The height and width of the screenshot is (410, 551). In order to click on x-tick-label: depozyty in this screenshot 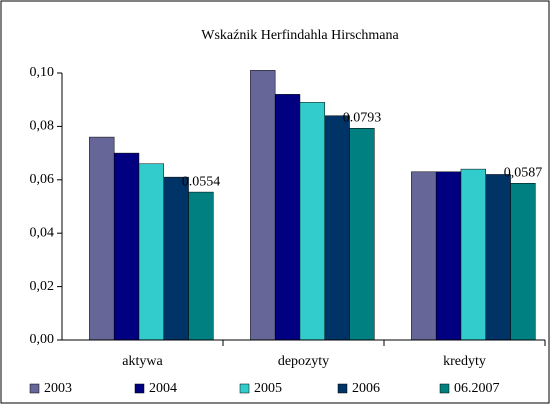, I will do `click(303, 361)`.